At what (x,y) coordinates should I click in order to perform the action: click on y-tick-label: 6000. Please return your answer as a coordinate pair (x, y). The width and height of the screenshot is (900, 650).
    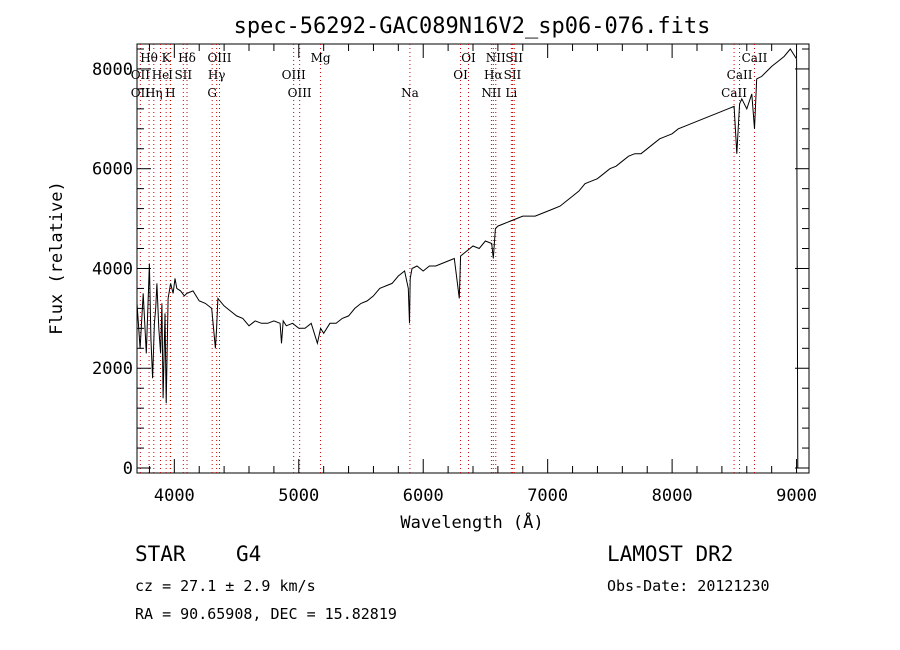
    Looking at the image, I should click on (112, 170).